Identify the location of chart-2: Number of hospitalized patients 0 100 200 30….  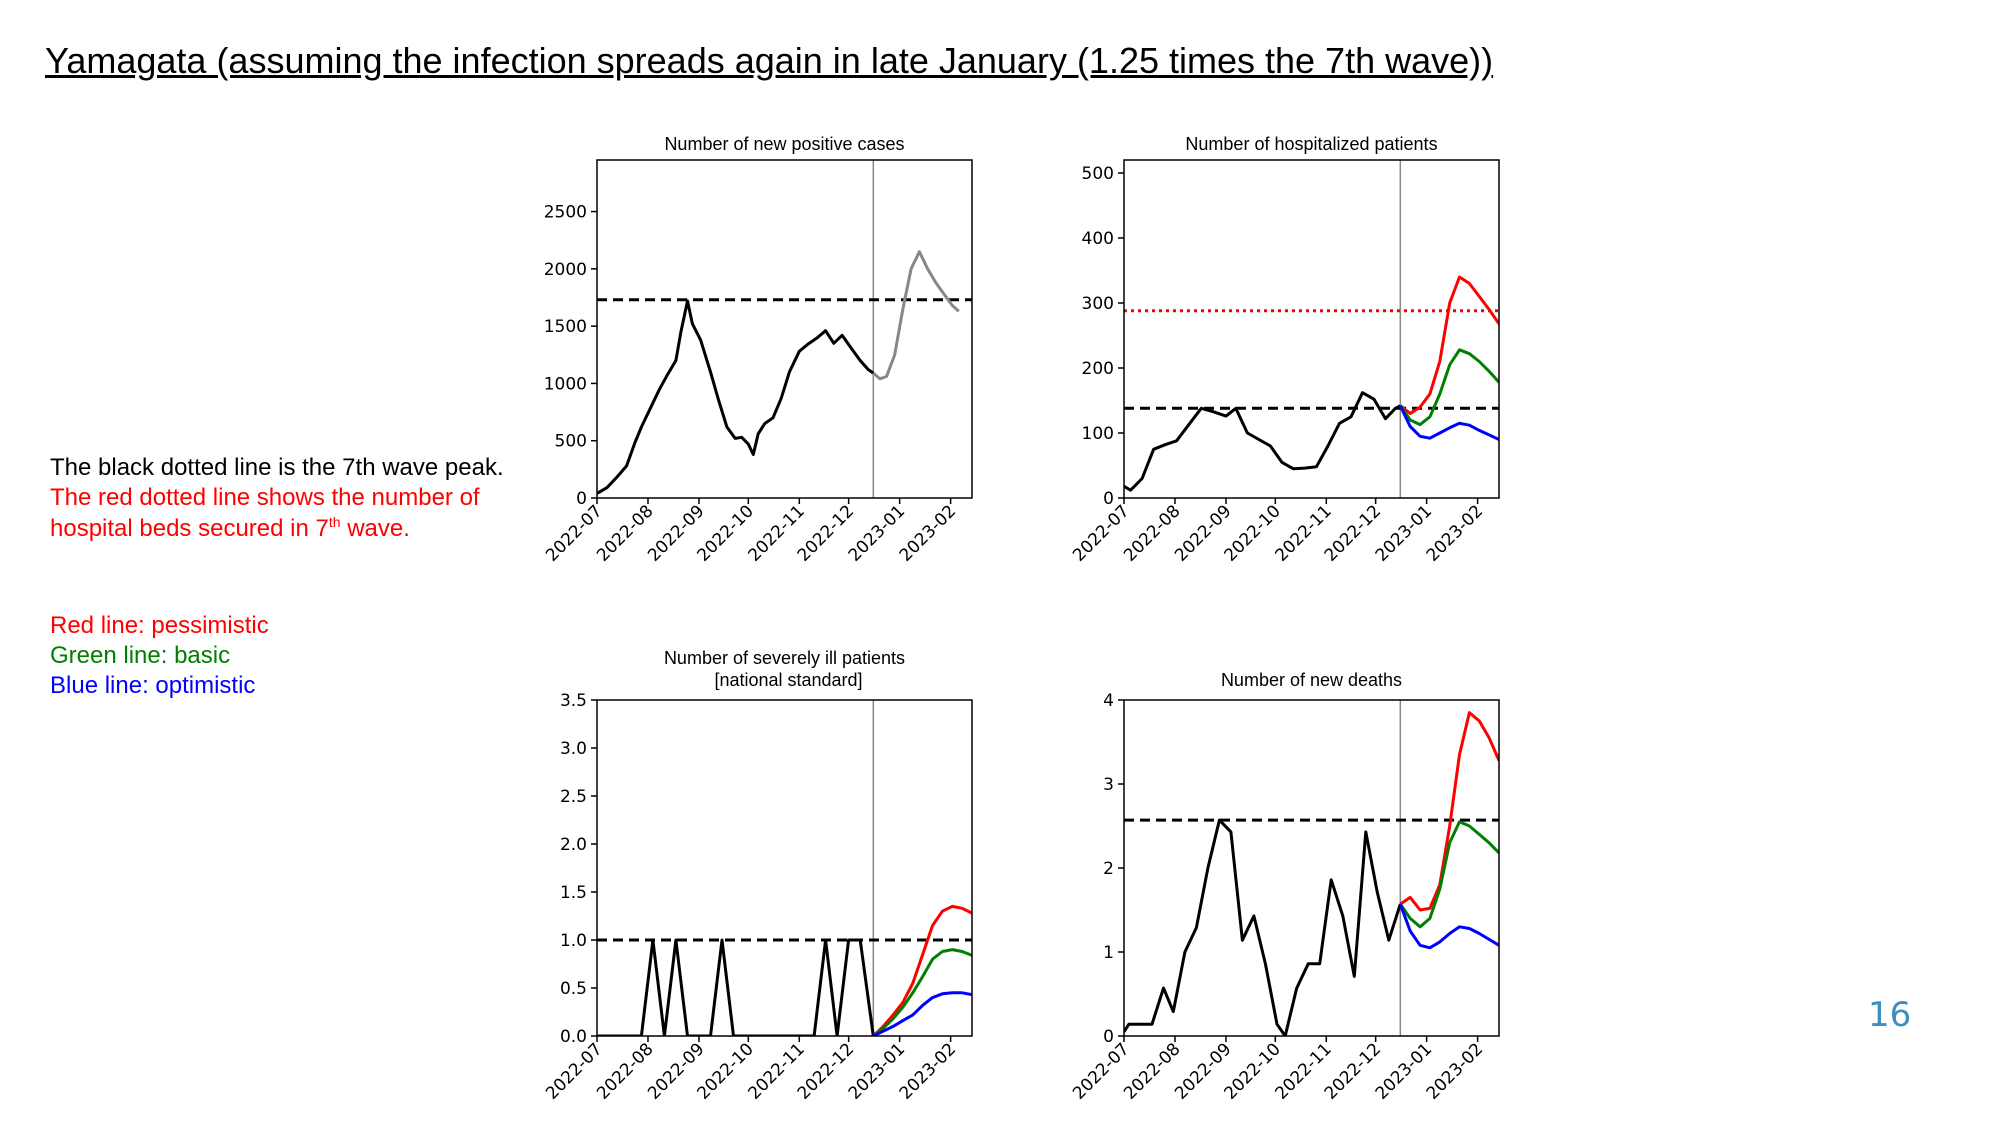
(1284, 350).